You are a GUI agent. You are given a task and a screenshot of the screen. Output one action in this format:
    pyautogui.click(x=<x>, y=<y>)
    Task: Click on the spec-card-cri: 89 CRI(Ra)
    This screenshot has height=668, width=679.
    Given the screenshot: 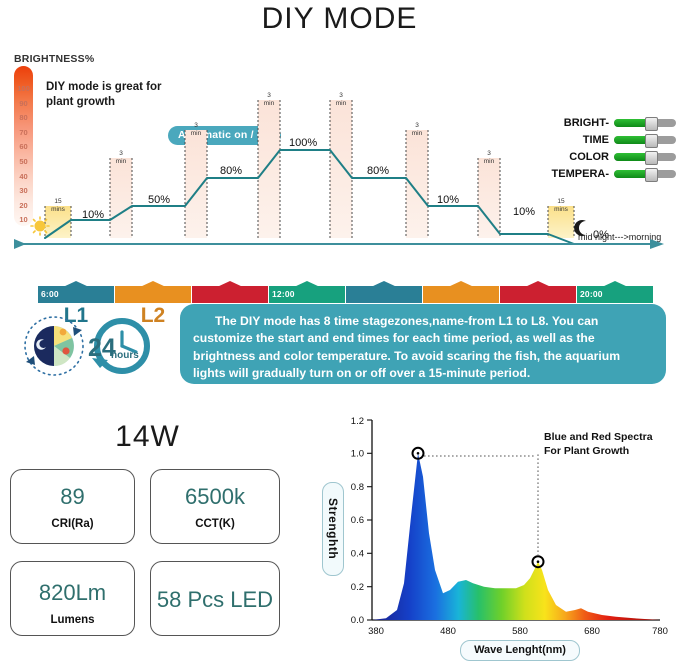 What is the action you would take?
    pyautogui.click(x=72, y=506)
    